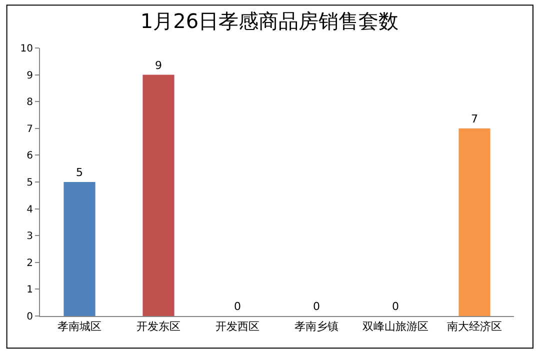  I want to click on y-tick-label: 0, so click(29, 317).